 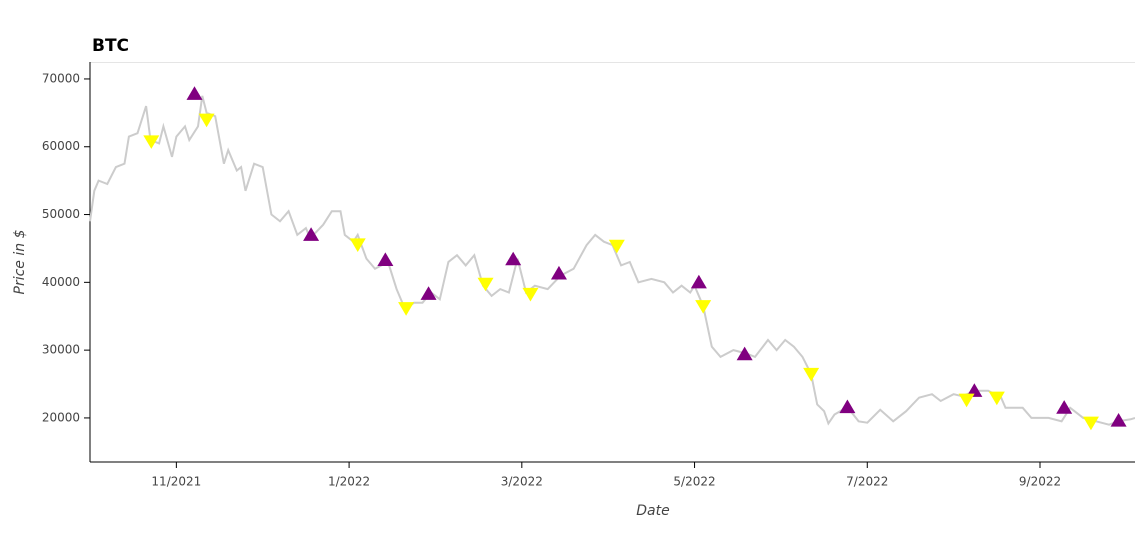 What do you see at coordinates (1040, 482) in the screenshot?
I see `x-tick-label: 9/2022` at bounding box center [1040, 482].